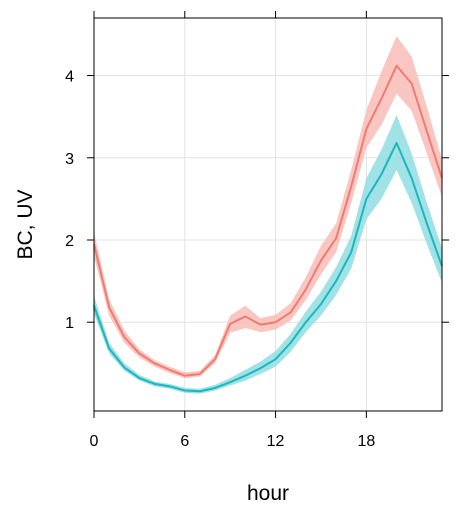  I want to click on x-tick-label: 12, so click(276, 441).